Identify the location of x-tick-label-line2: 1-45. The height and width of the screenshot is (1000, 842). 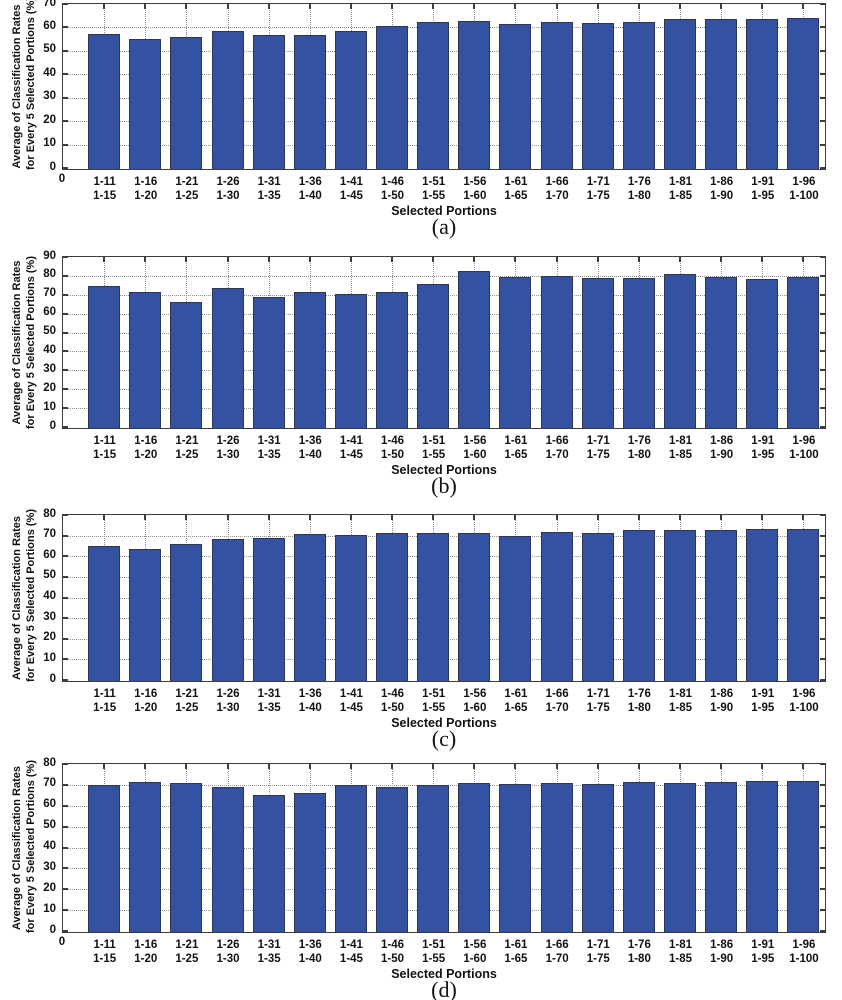
(351, 195).